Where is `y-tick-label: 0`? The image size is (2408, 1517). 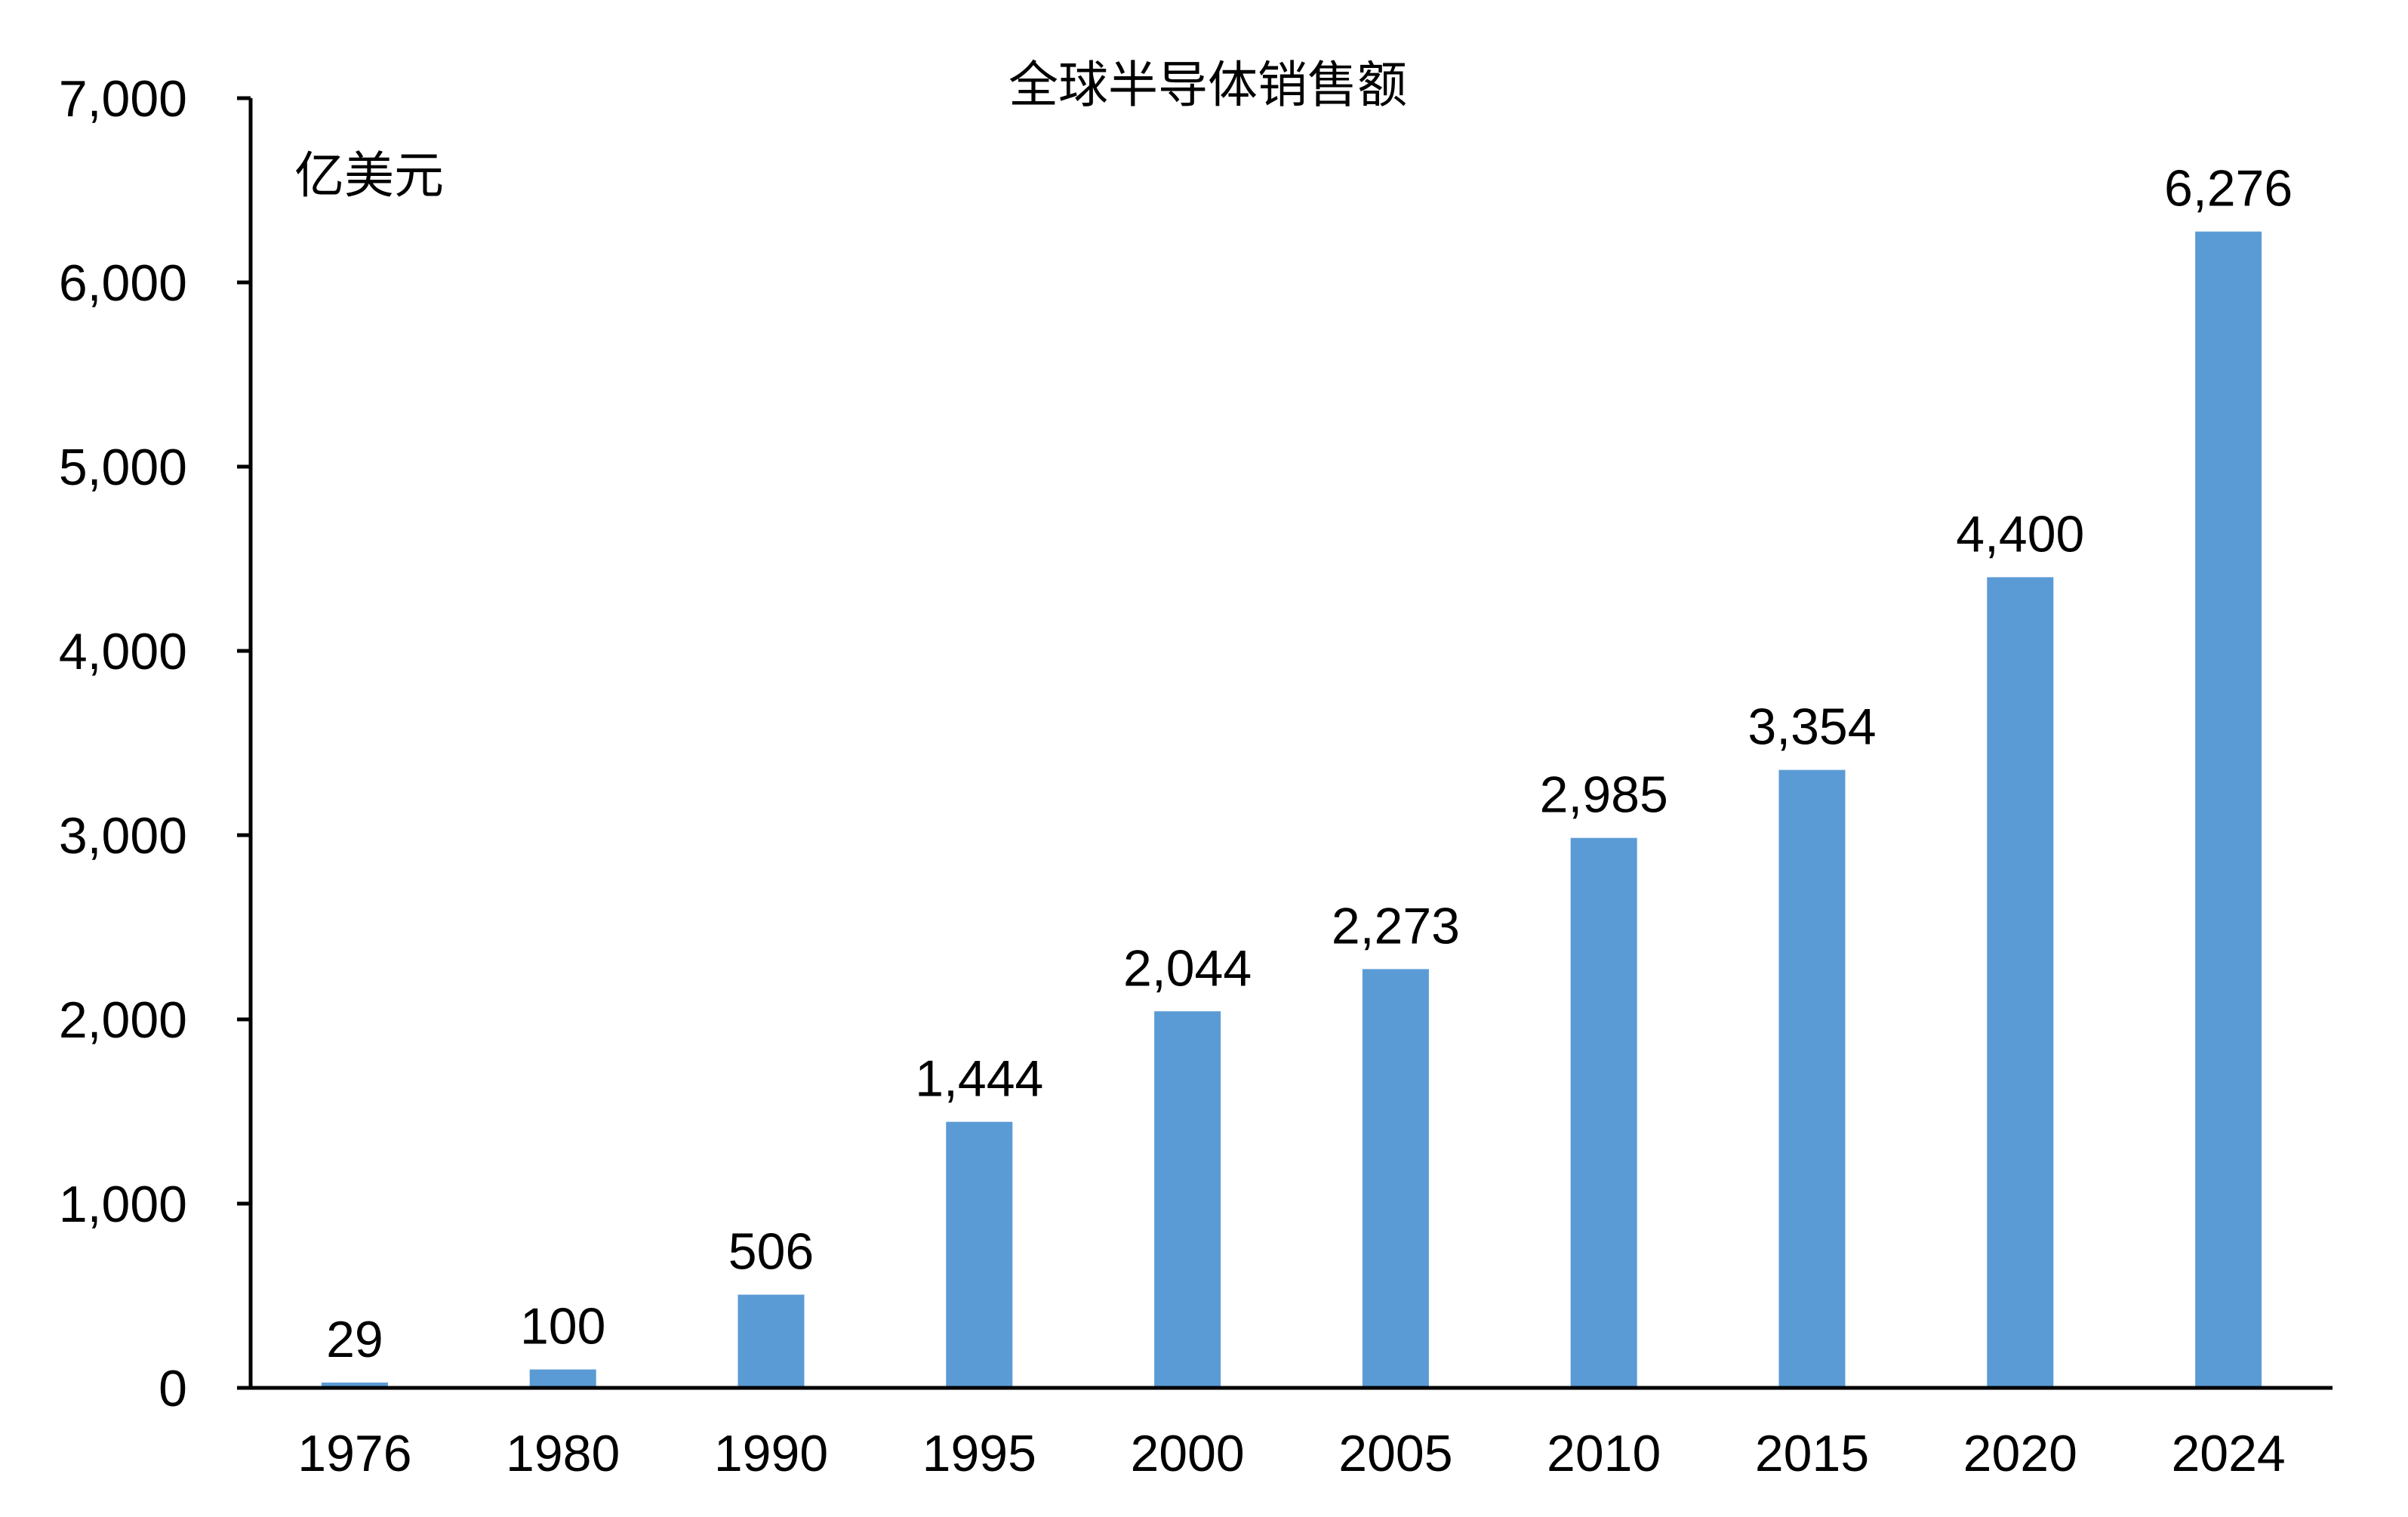 y-tick-label: 0 is located at coordinates (173, 1388).